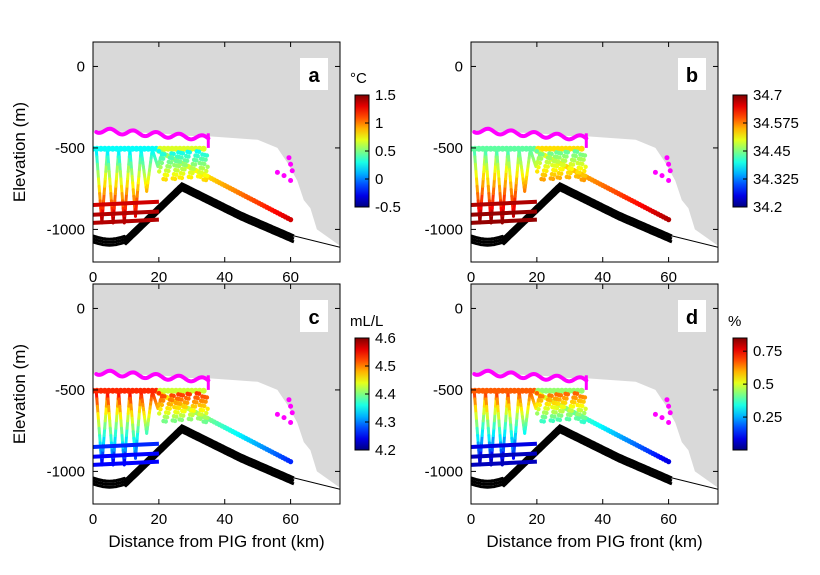 This screenshot has width=820, height=575. I want to click on colorbar-tick-label: 1, so click(379, 123).